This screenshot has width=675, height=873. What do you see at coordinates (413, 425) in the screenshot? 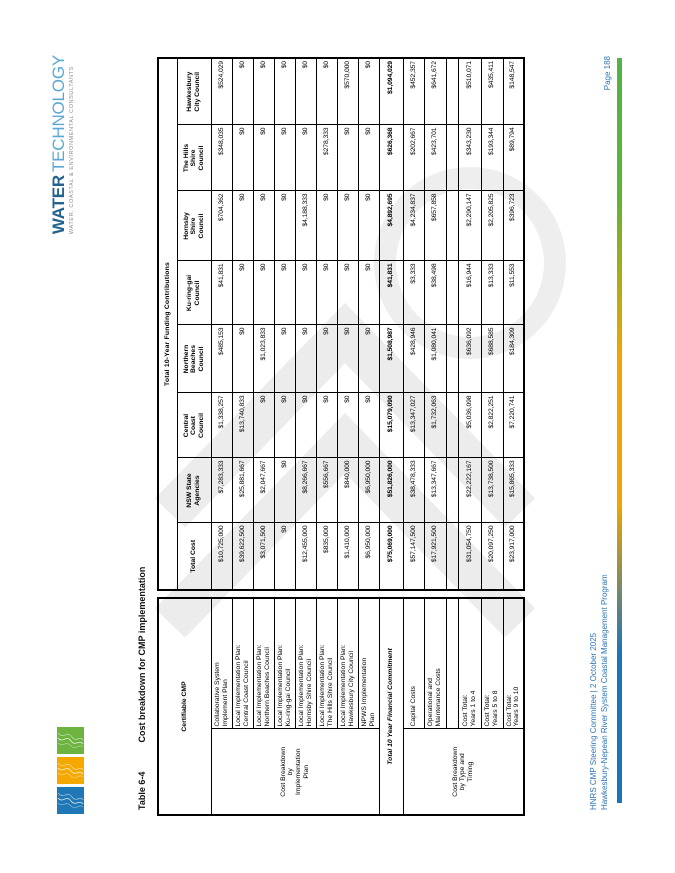
I see `value-cell: $13,347,027` at bounding box center [413, 425].